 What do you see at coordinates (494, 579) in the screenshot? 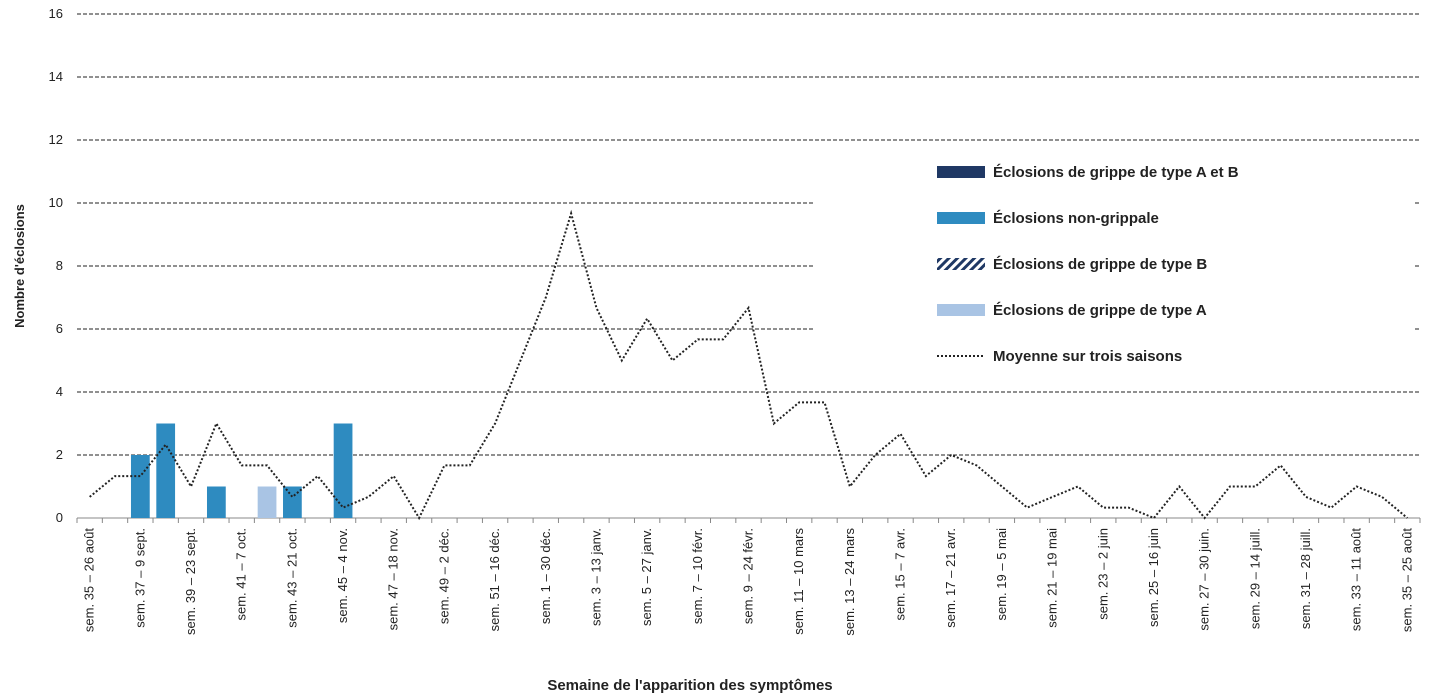
I see `x-tick-label: sem. 51 – 16 déc.` at bounding box center [494, 579].